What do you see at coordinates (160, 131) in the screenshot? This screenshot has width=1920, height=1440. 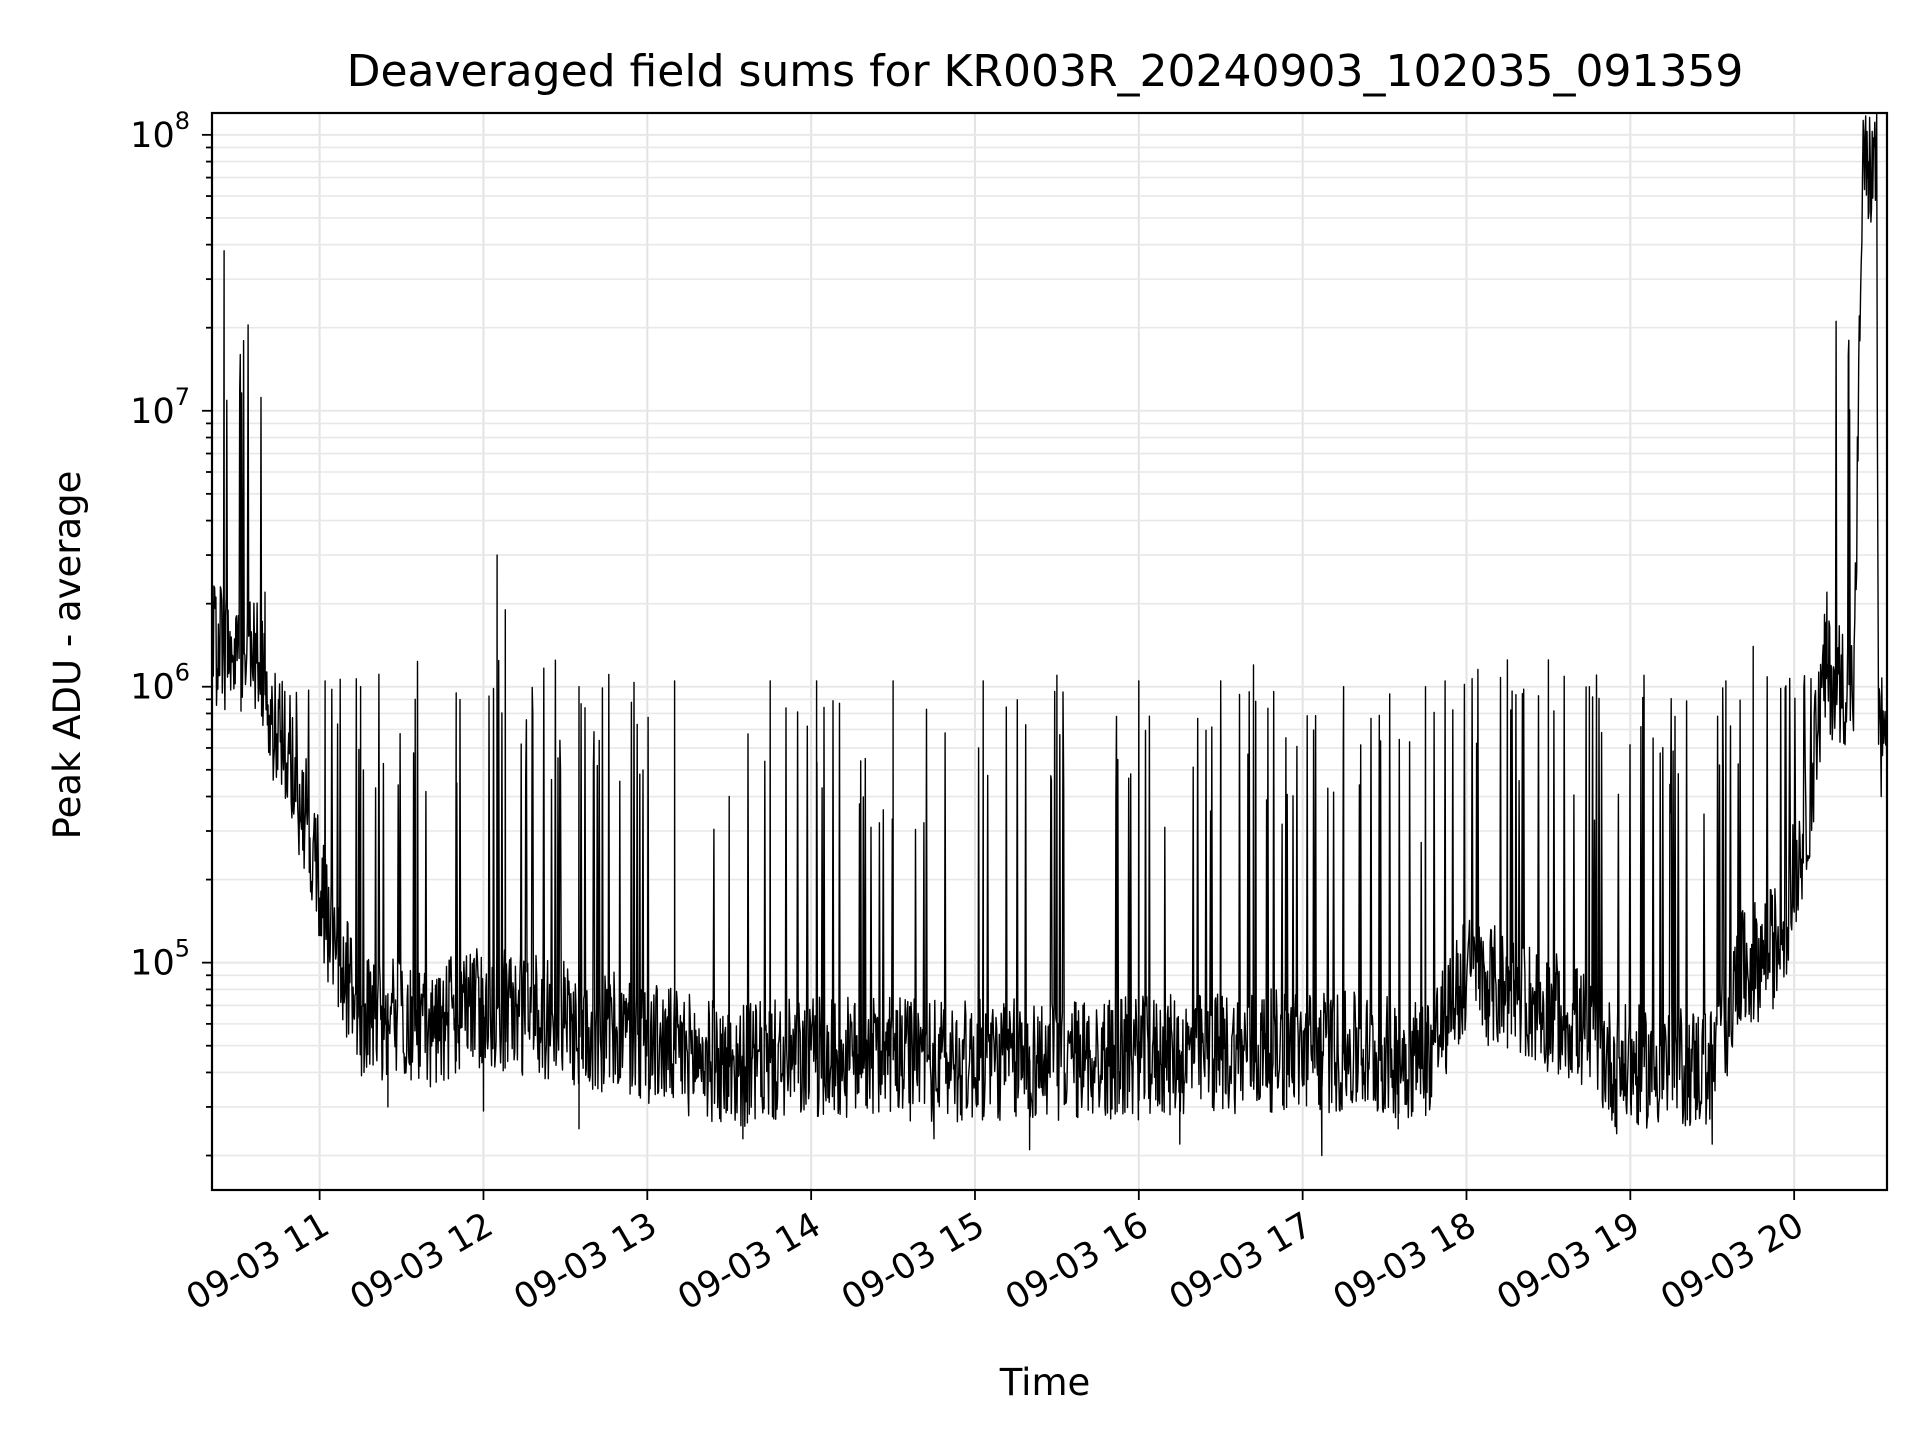 I see `y-tick-label: 10⁸` at bounding box center [160, 131].